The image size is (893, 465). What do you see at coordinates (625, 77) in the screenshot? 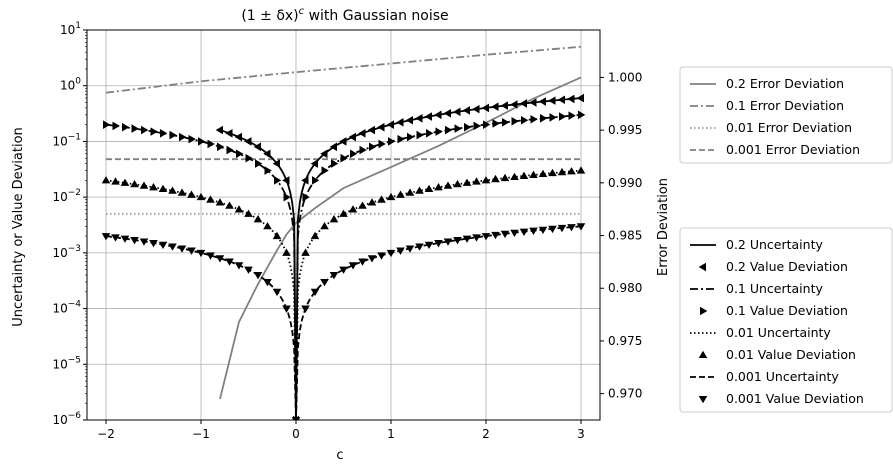
I see `y-right-tick-label: 1.000` at bounding box center [625, 77].